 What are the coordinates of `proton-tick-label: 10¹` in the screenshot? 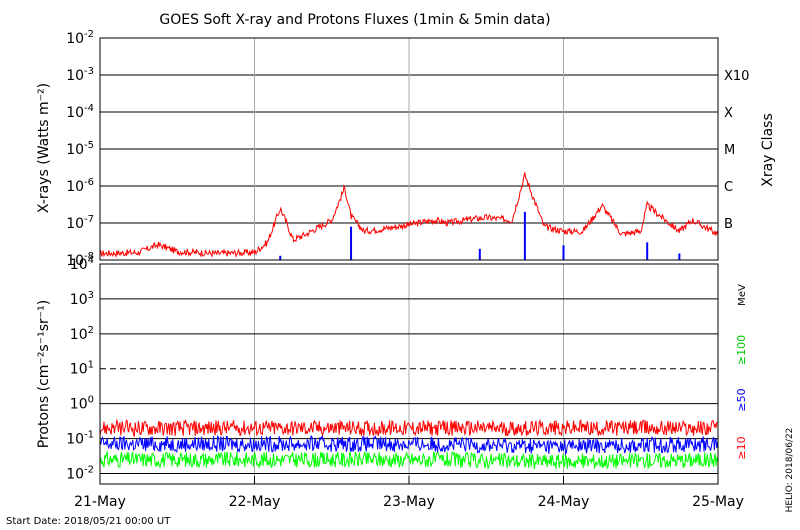 It's located at (82, 369).